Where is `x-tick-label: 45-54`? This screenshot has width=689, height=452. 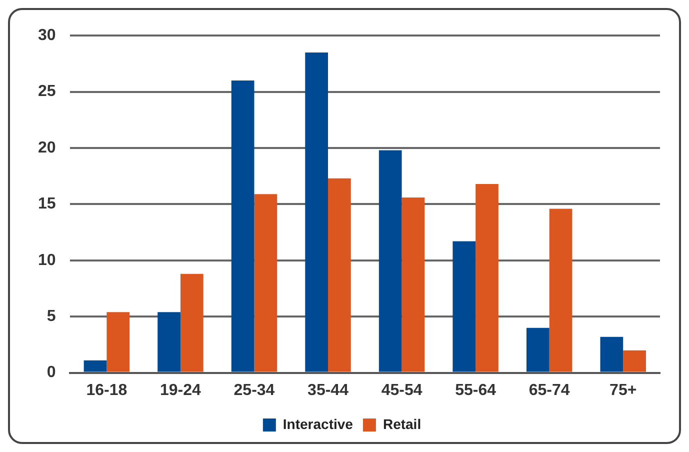
x-tick-label: 45-54 is located at coordinates (401, 390).